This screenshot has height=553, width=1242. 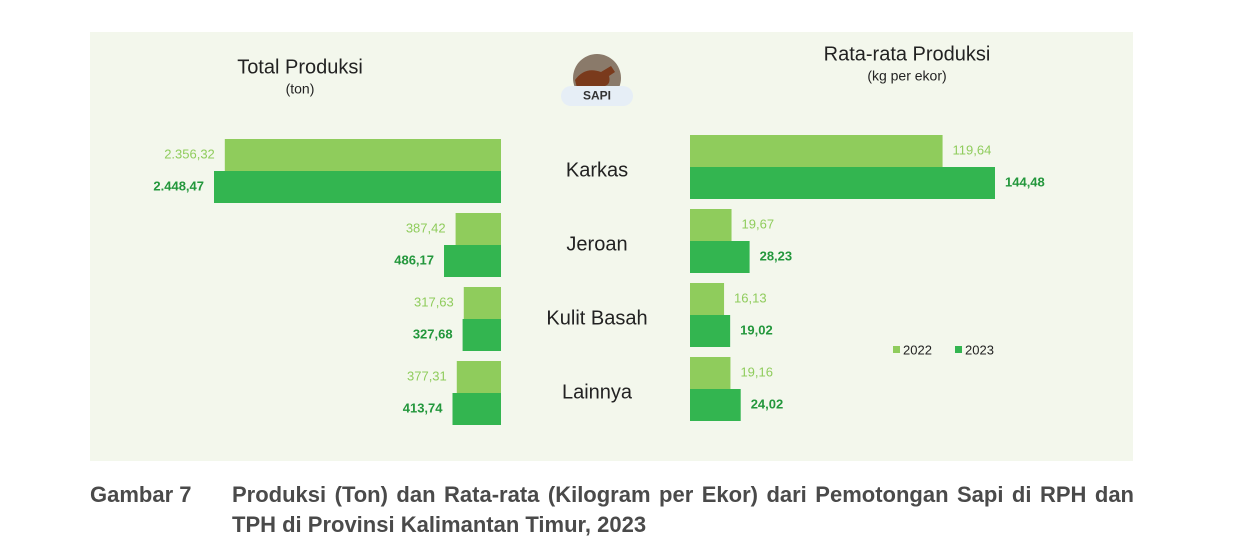 What do you see at coordinates (596, 244) in the screenshot?
I see `category-label: Jeroan` at bounding box center [596, 244].